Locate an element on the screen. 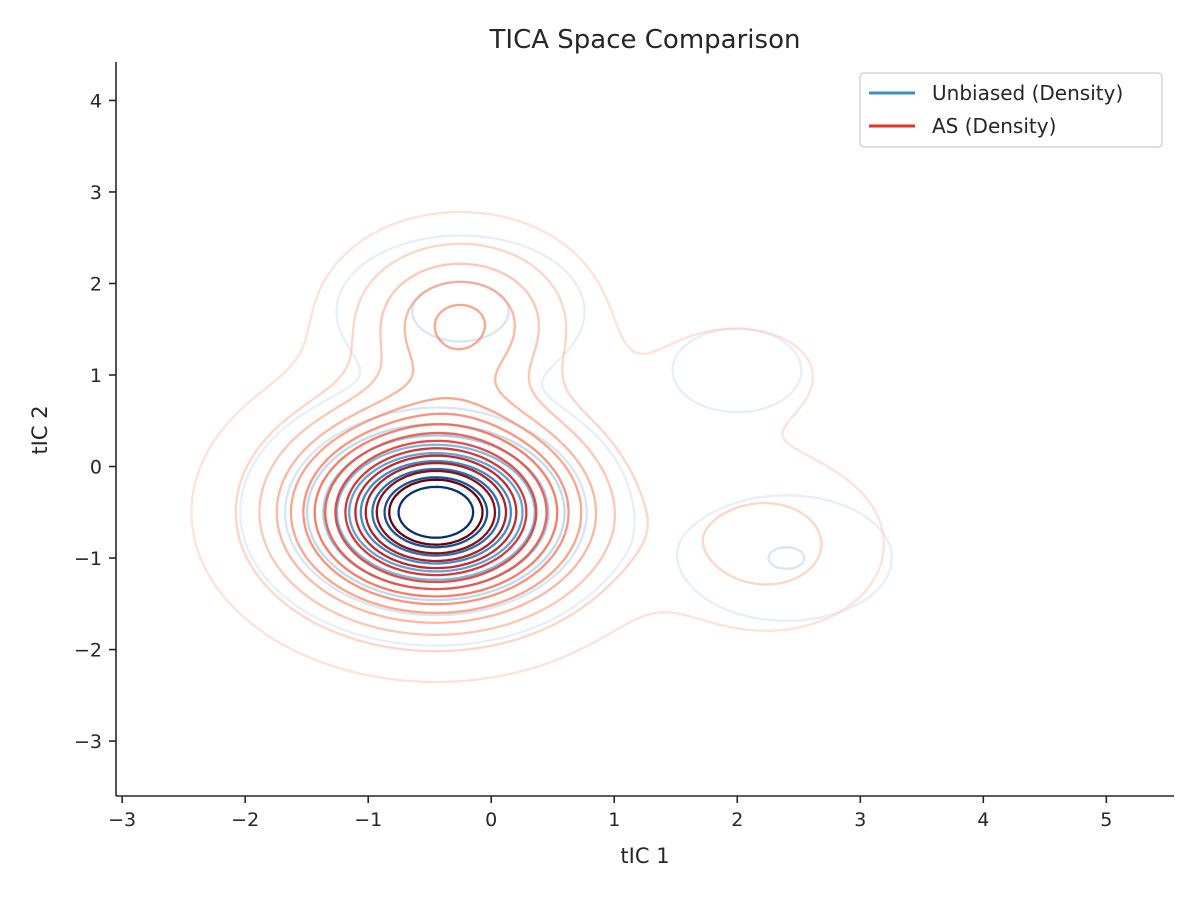 Image resolution: width=1200 pixels, height=901 pixels. x-tick-label: −1 is located at coordinates (368, 820).